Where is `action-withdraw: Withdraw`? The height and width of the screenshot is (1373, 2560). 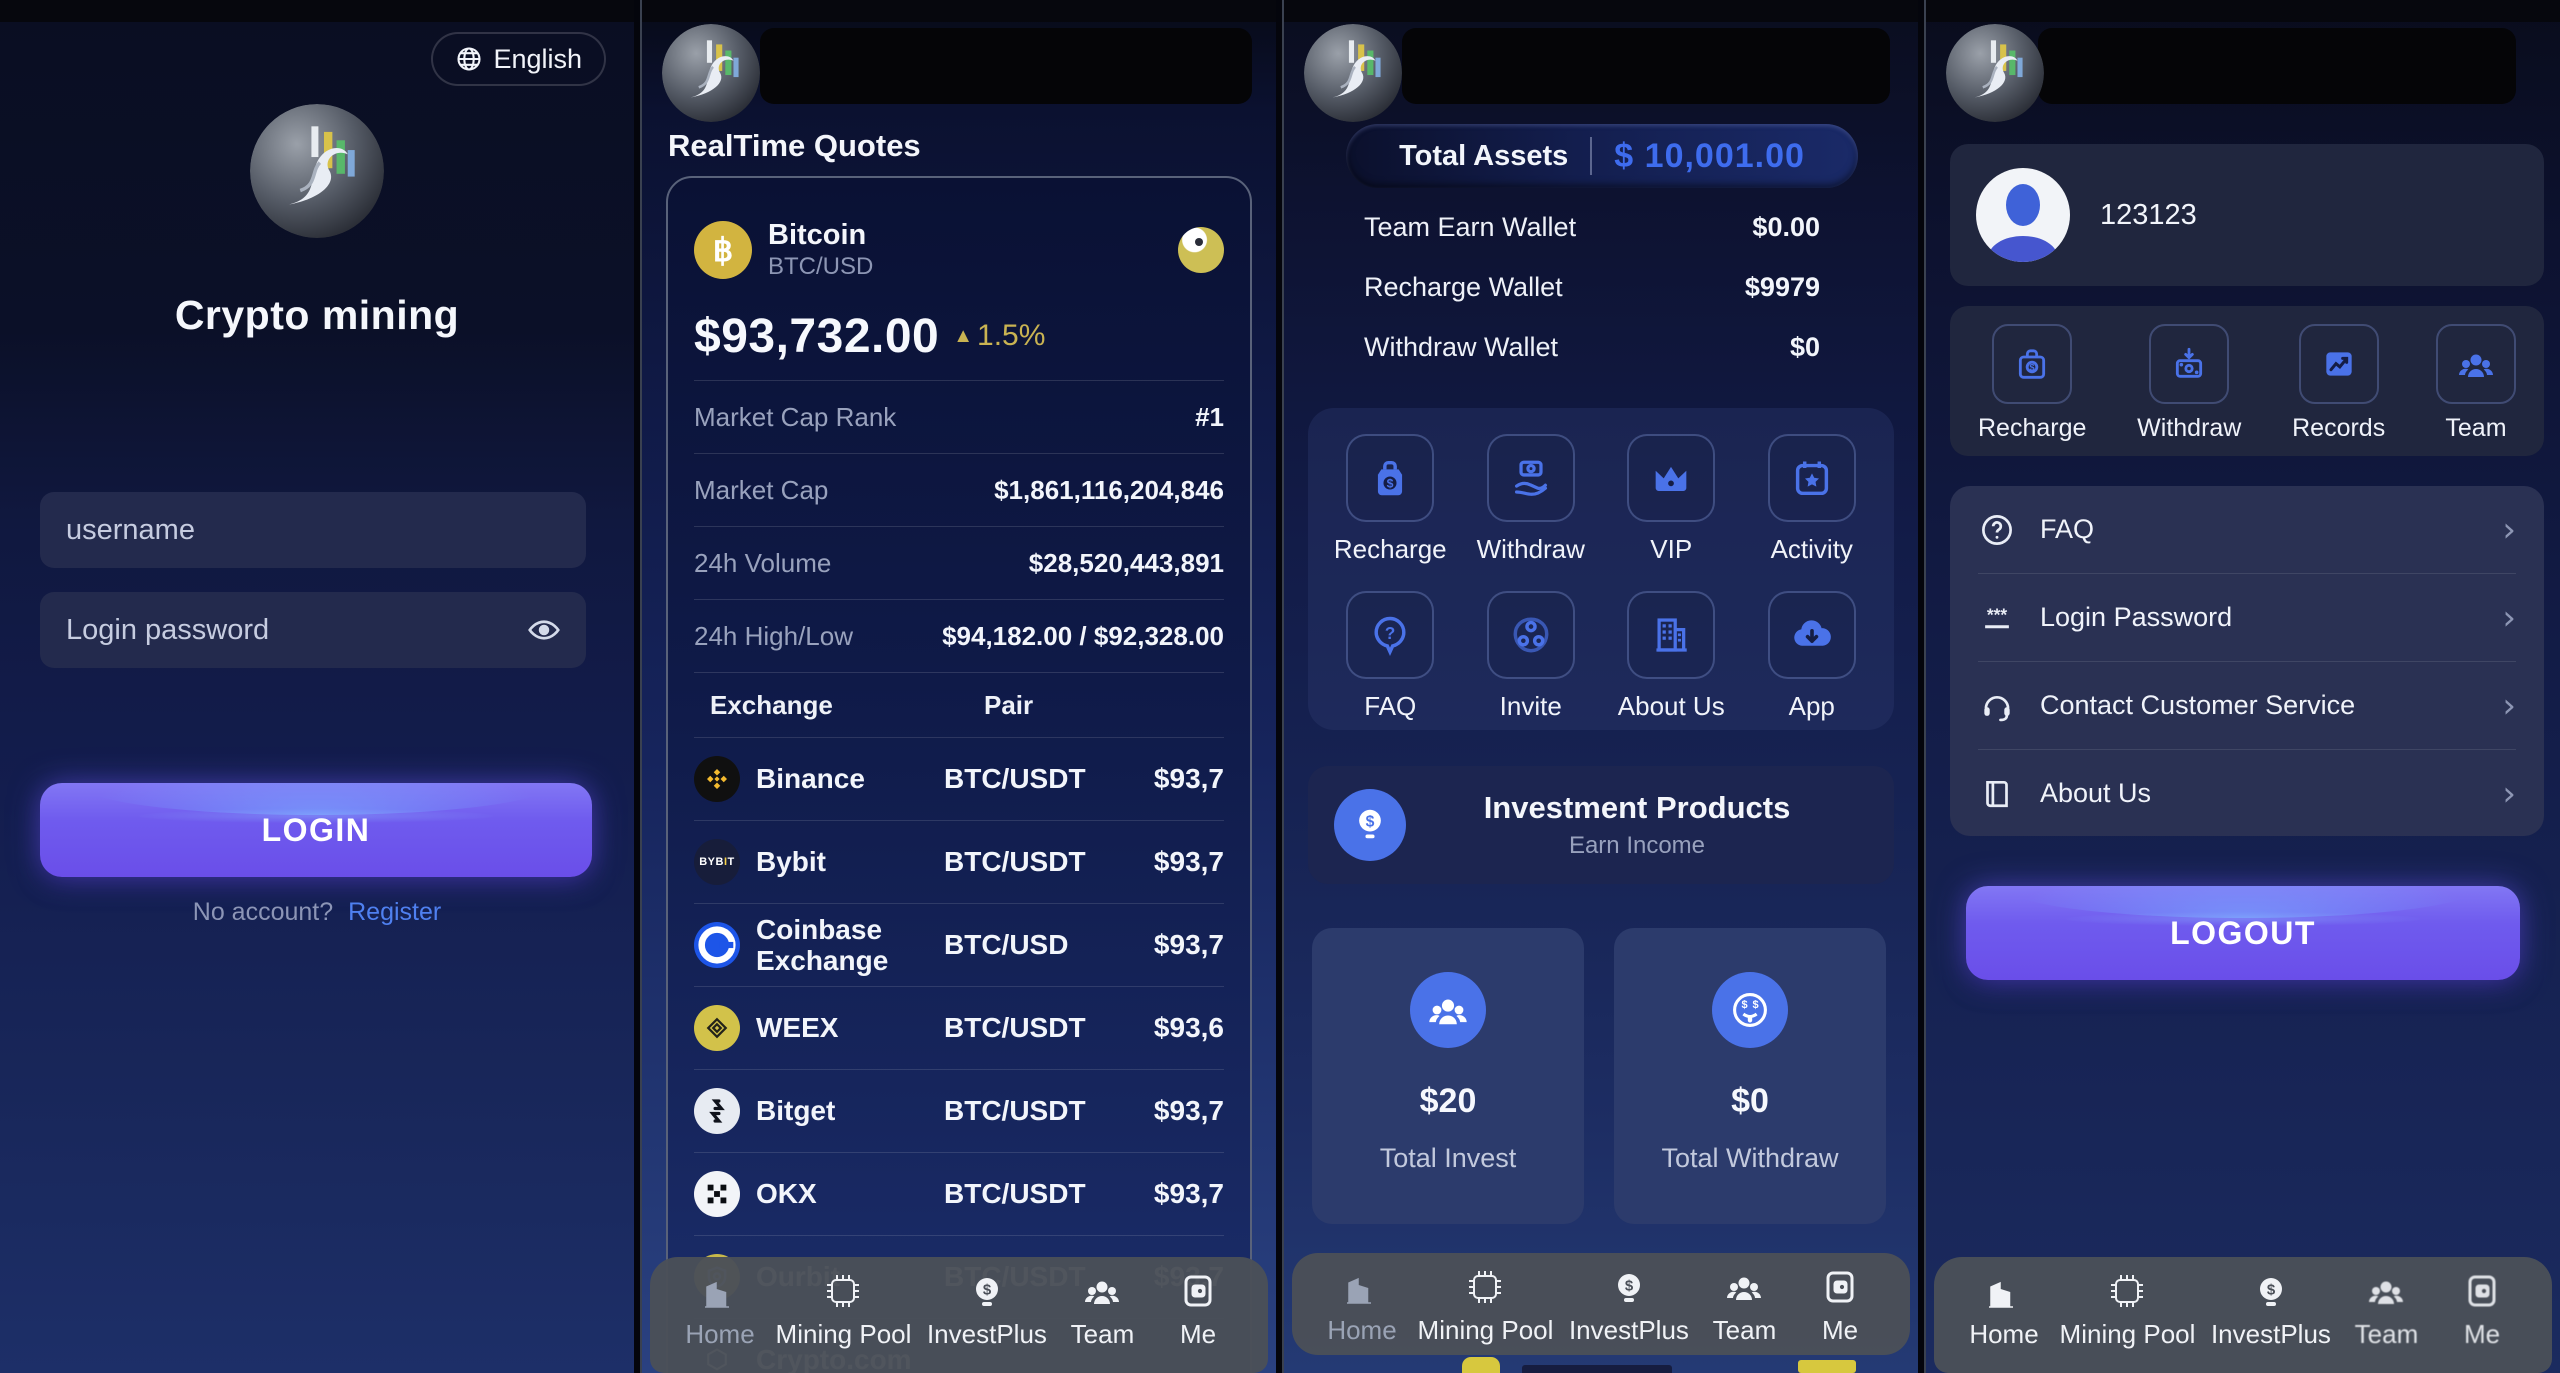 action-withdraw: Withdraw is located at coordinates (2189, 383).